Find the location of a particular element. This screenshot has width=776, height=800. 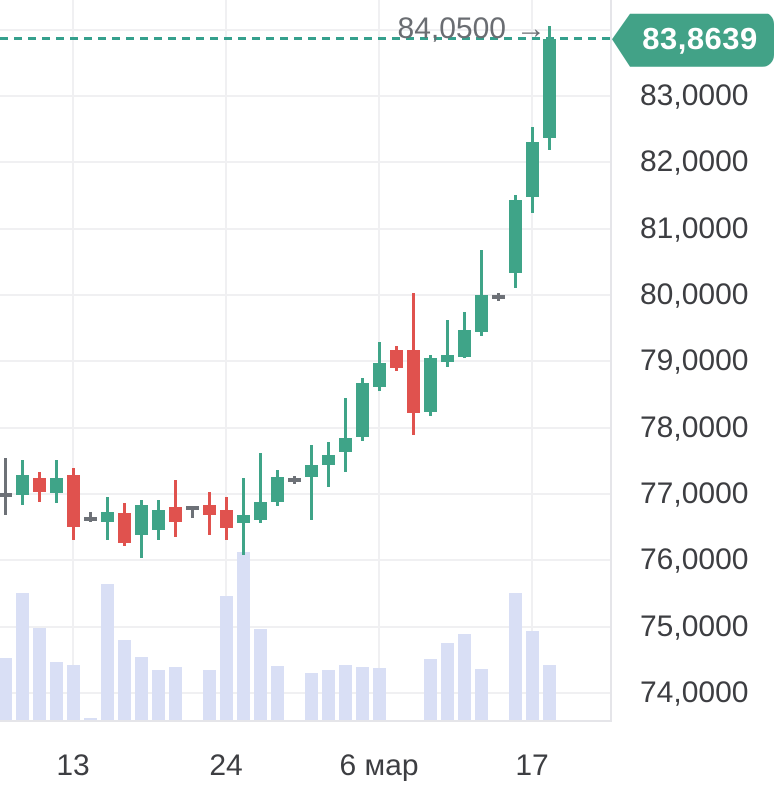

price-axis-label-82: 82,0000 is located at coordinates (694, 162).